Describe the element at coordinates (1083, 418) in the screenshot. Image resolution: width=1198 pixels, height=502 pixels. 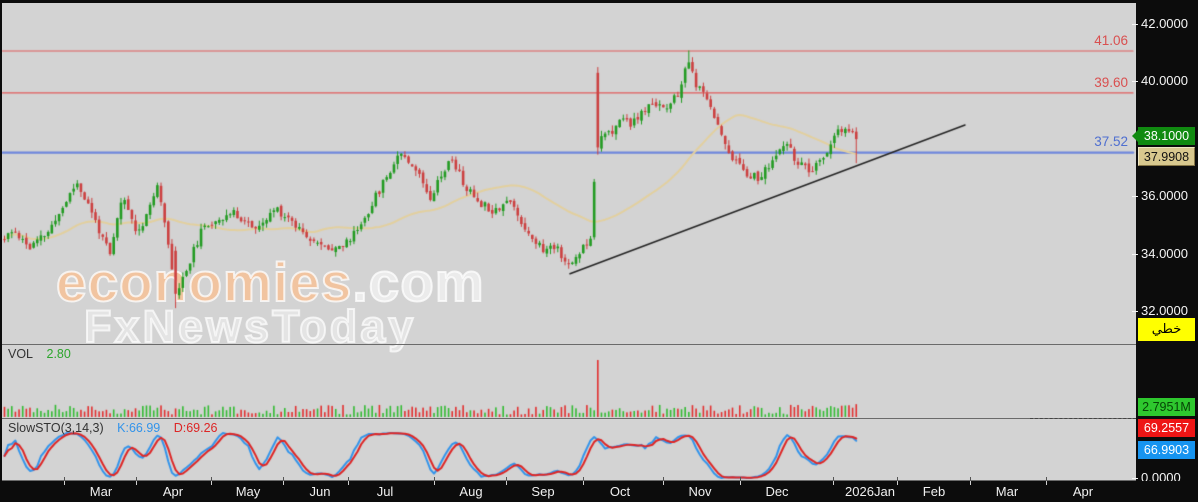
I see `divider-dashes` at that location.